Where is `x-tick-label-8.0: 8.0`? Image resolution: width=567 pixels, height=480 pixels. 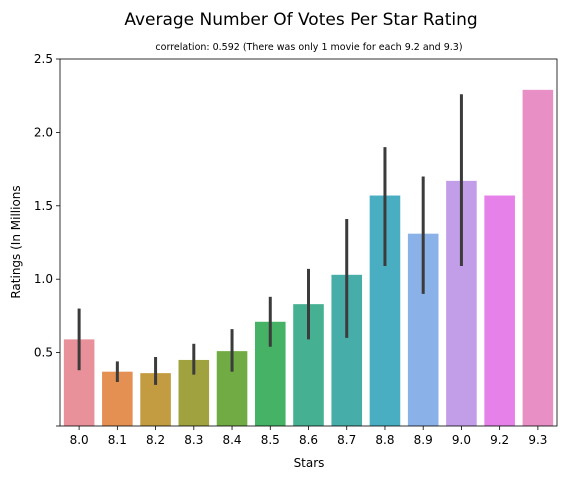
x-tick-label-8.0: 8.0 is located at coordinates (79, 440).